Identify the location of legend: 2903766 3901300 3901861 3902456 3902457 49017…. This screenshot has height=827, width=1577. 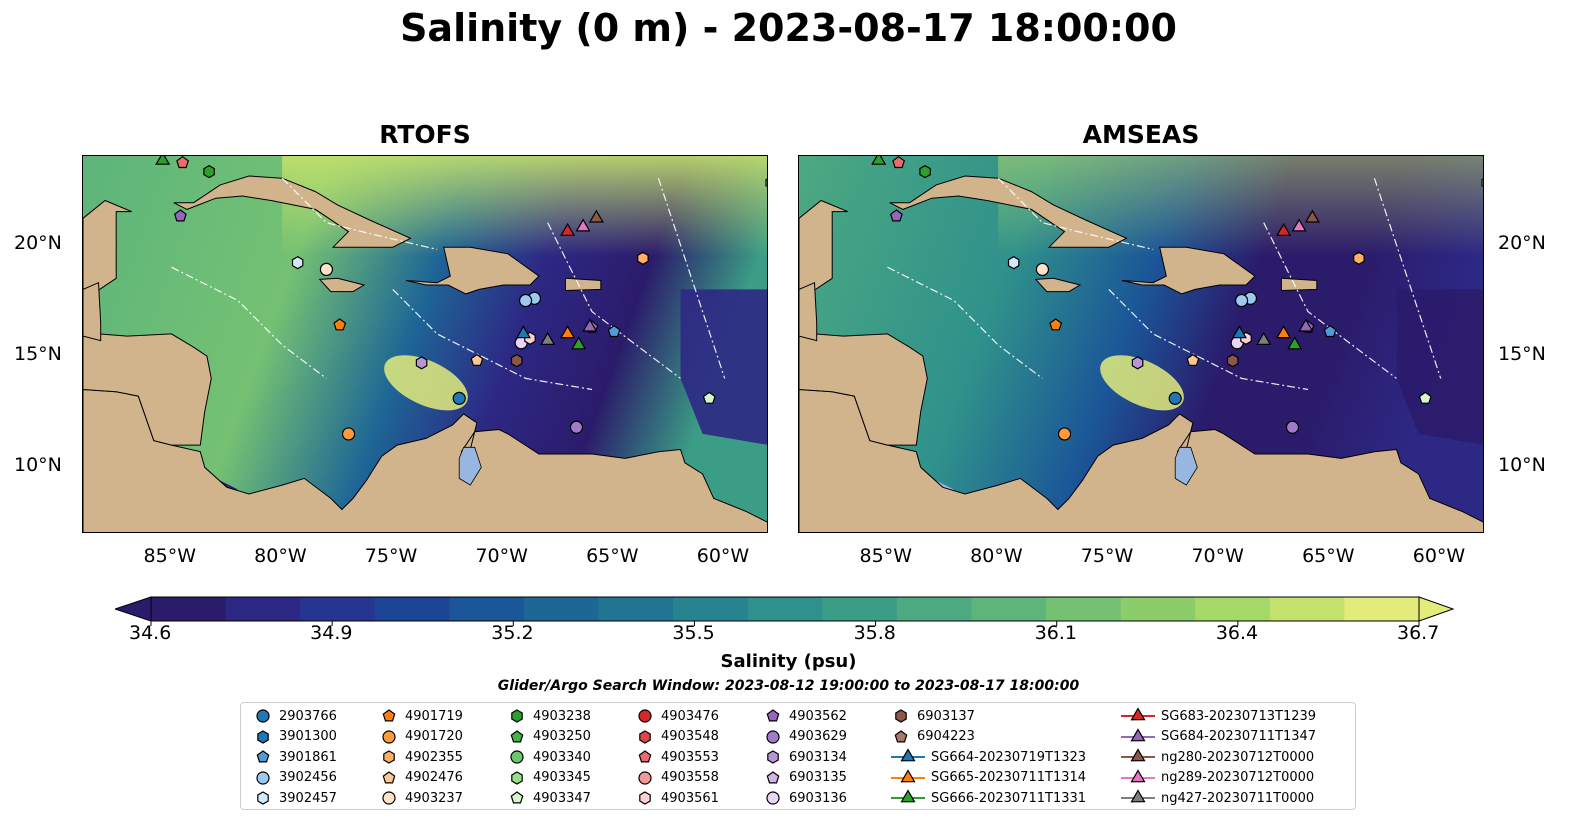
(798, 756).